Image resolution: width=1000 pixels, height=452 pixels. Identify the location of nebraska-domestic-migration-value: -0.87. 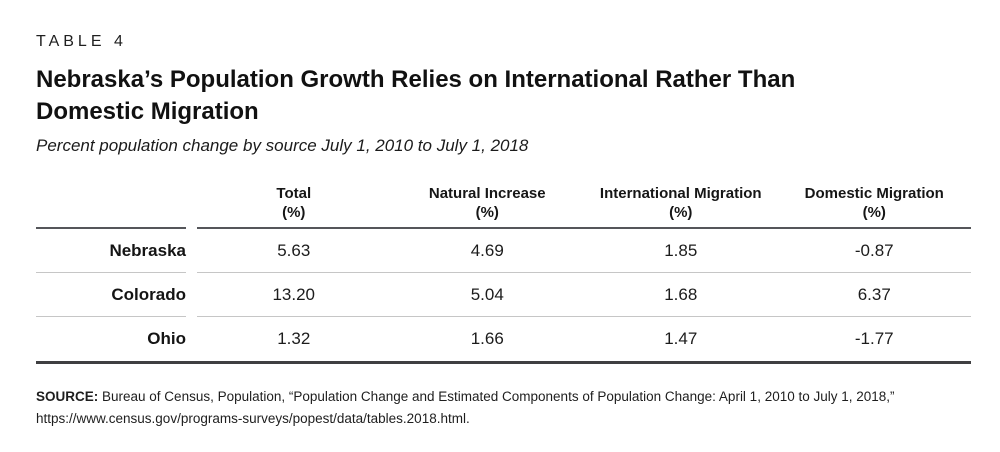
(874, 251).